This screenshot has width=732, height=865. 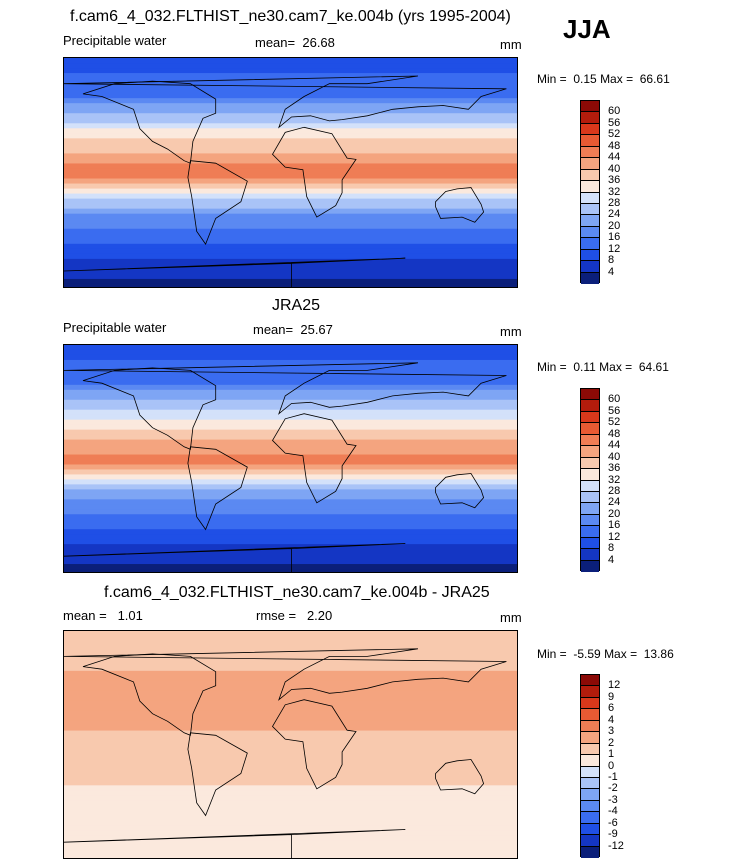 What do you see at coordinates (130, 615) in the screenshot?
I see `panel-3-mean-value: 1.01` at bounding box center [130, 615].